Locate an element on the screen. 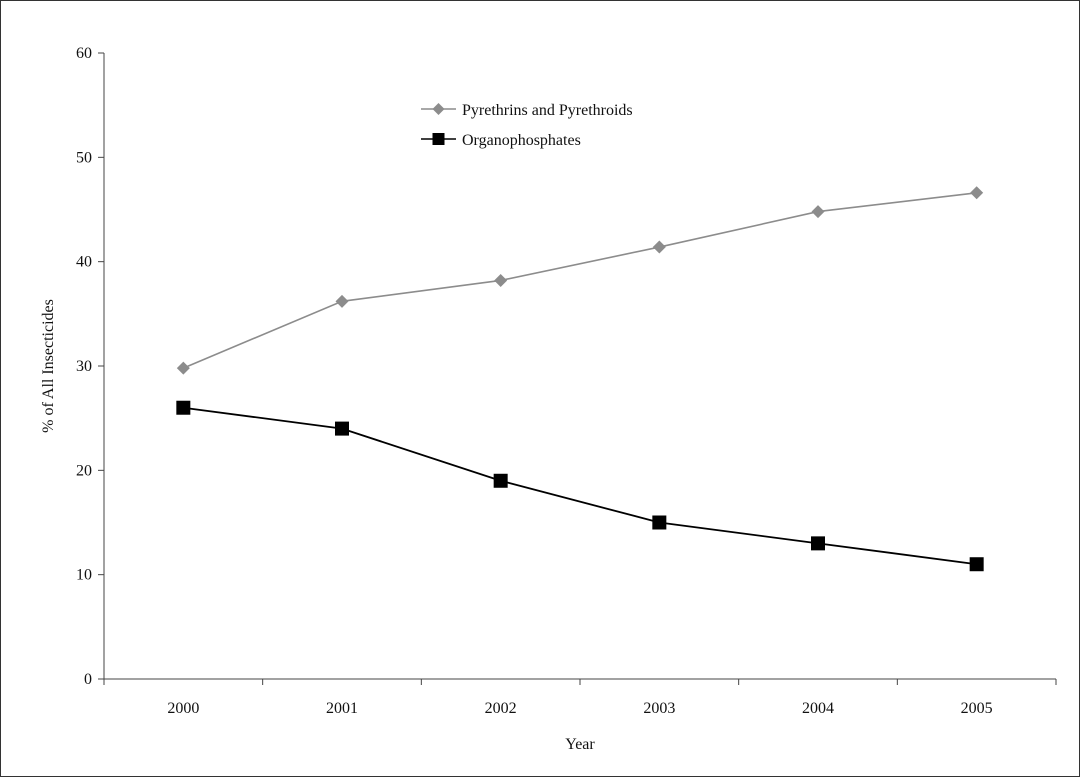  x-tick-label: 2005 is located at coordinates (977, 708).